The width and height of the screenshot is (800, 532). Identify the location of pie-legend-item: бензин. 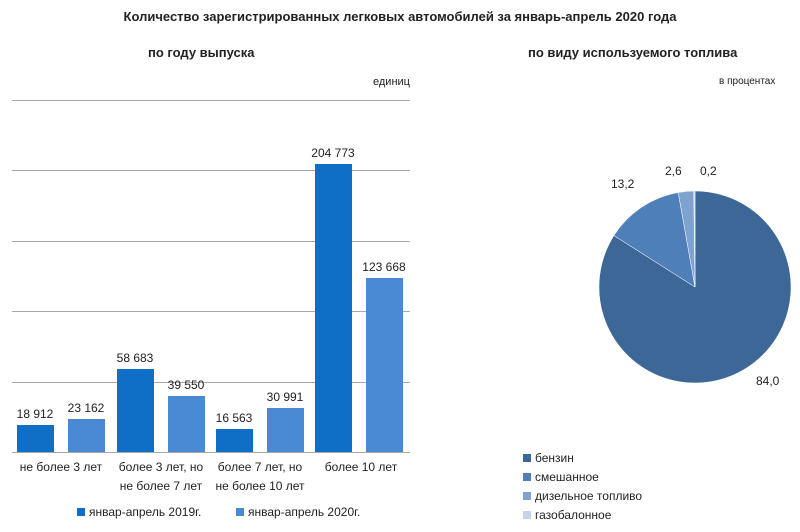
(548, 458).